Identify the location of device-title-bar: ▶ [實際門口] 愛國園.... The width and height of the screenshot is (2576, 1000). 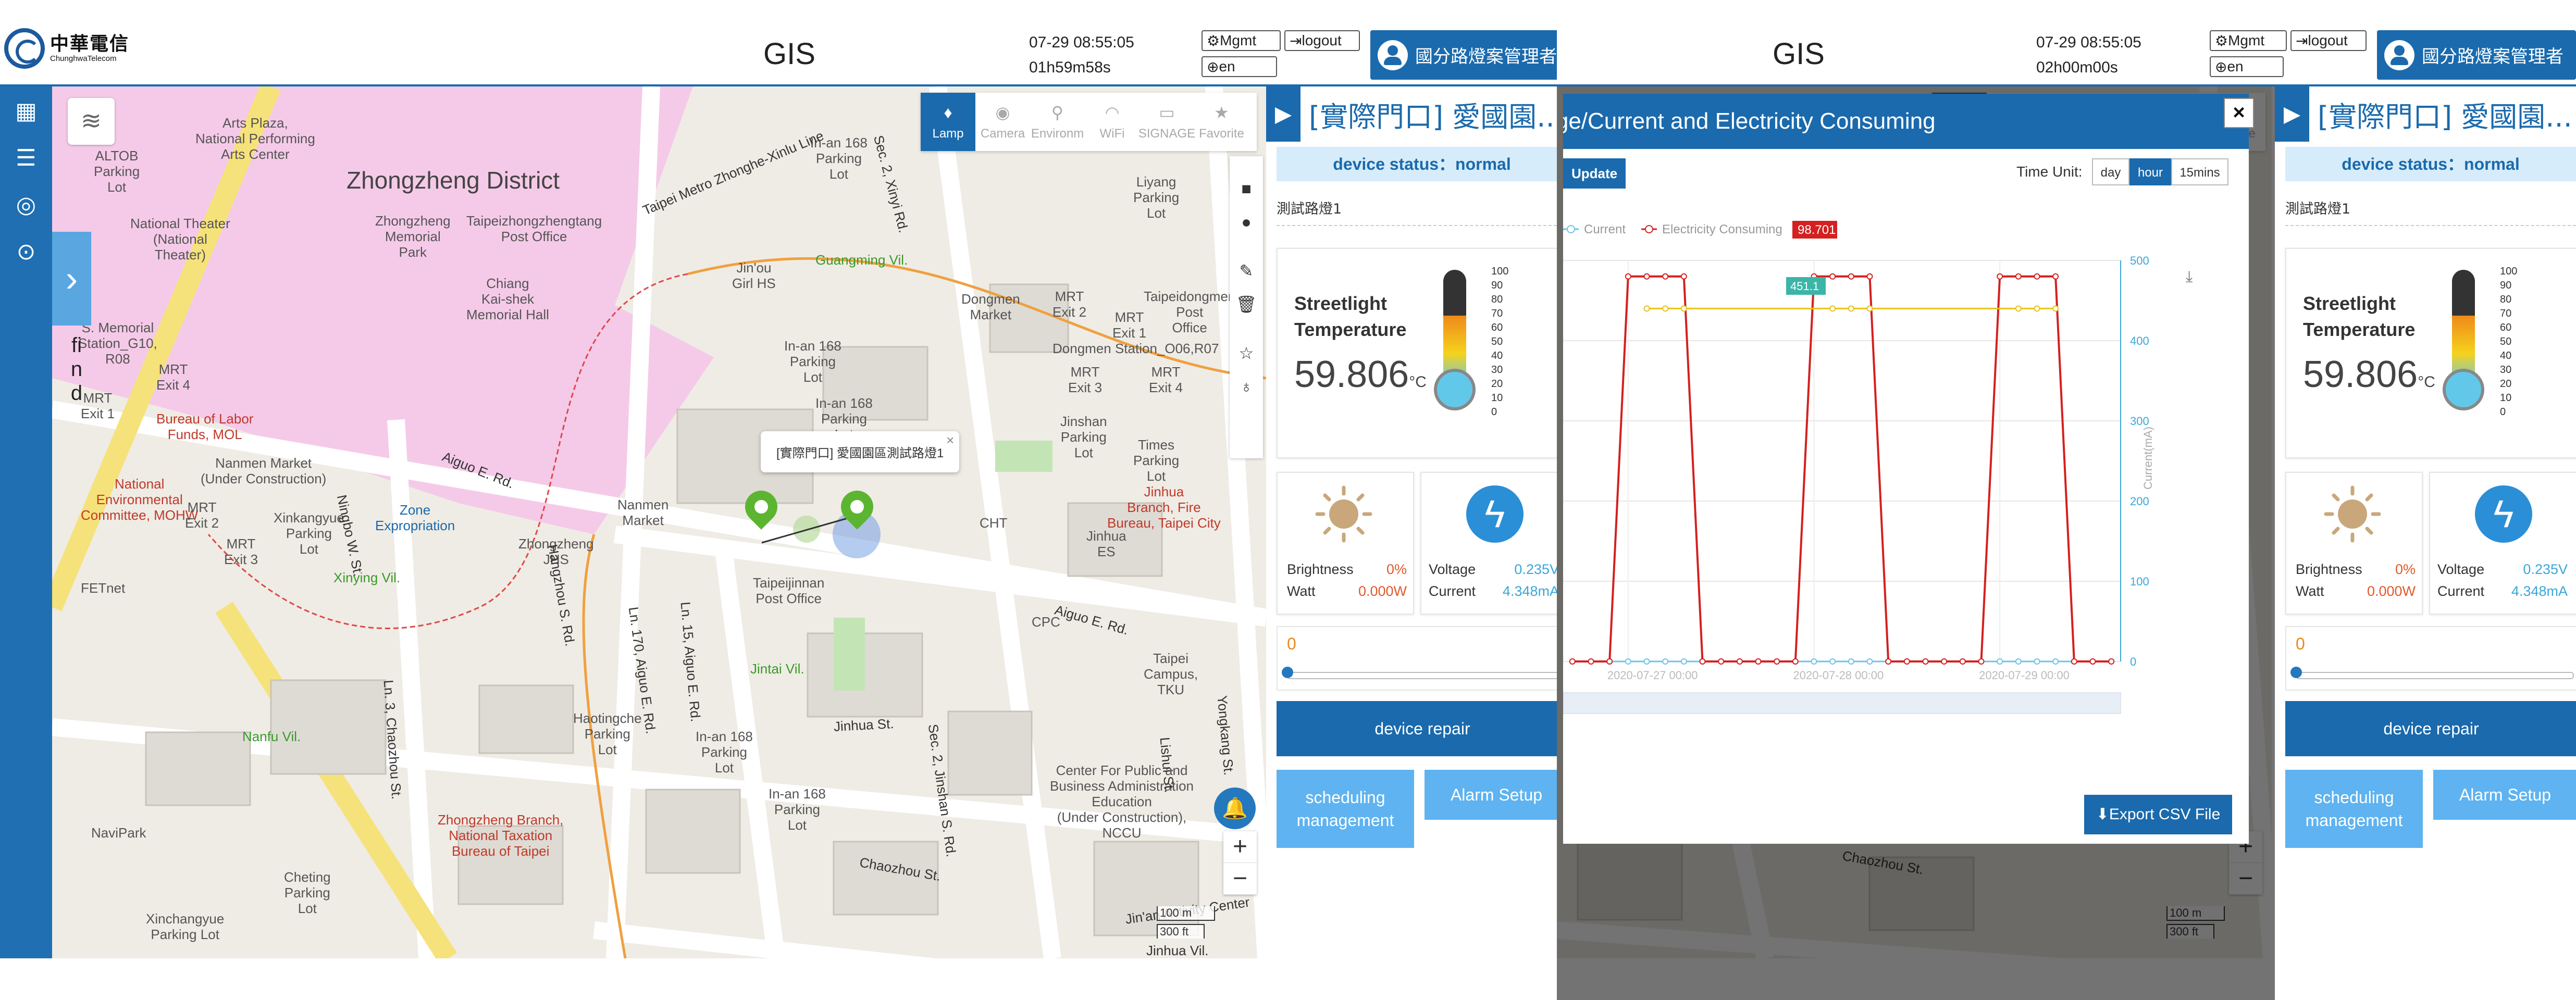
(1417, 114).